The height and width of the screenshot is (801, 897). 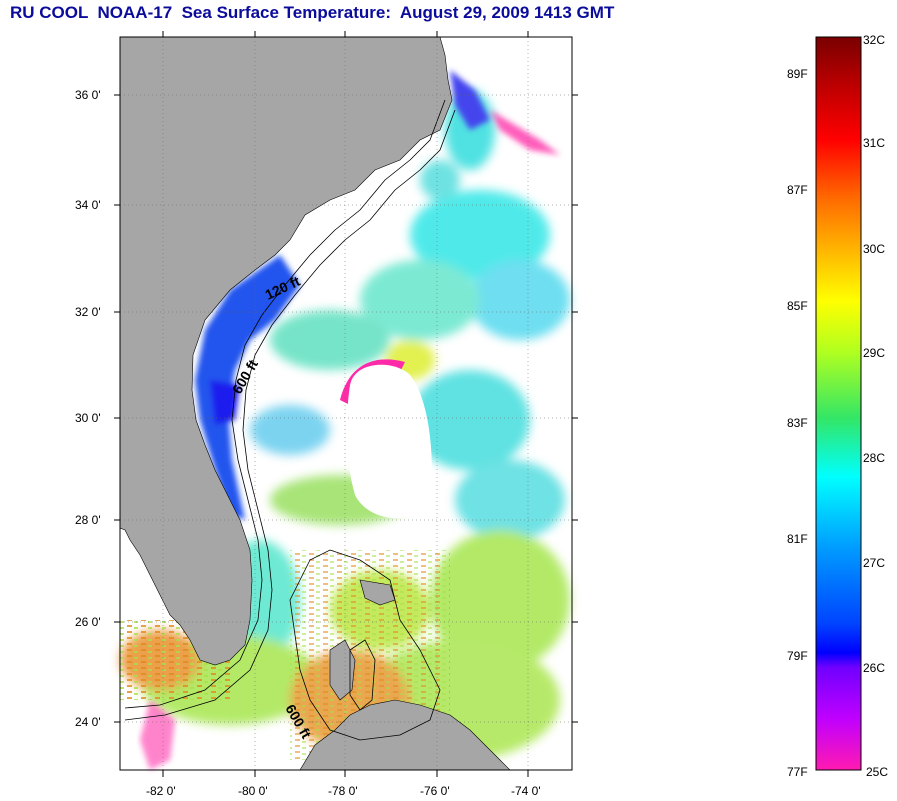 I want to click on lon-label: -76 0', so click(x=435, y=791).